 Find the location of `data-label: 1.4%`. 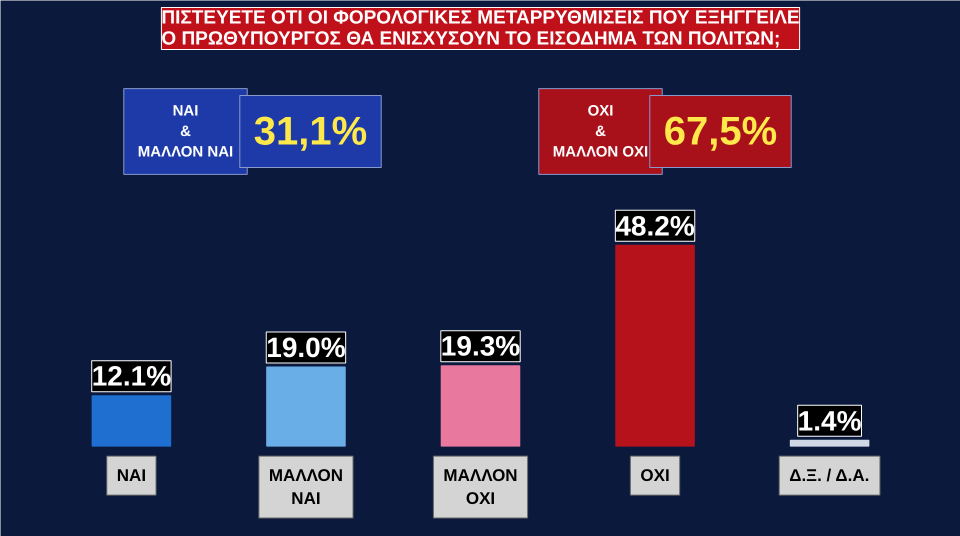

data-label: 1.4% is located at coordinates (830, 420).